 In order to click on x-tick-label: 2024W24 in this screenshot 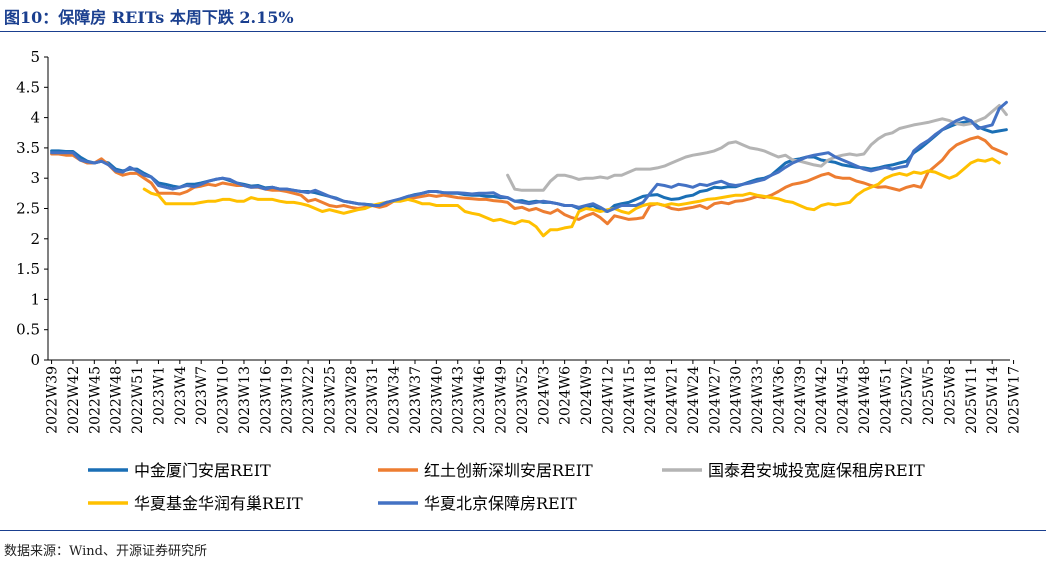, I will do `click(694, 400)`.